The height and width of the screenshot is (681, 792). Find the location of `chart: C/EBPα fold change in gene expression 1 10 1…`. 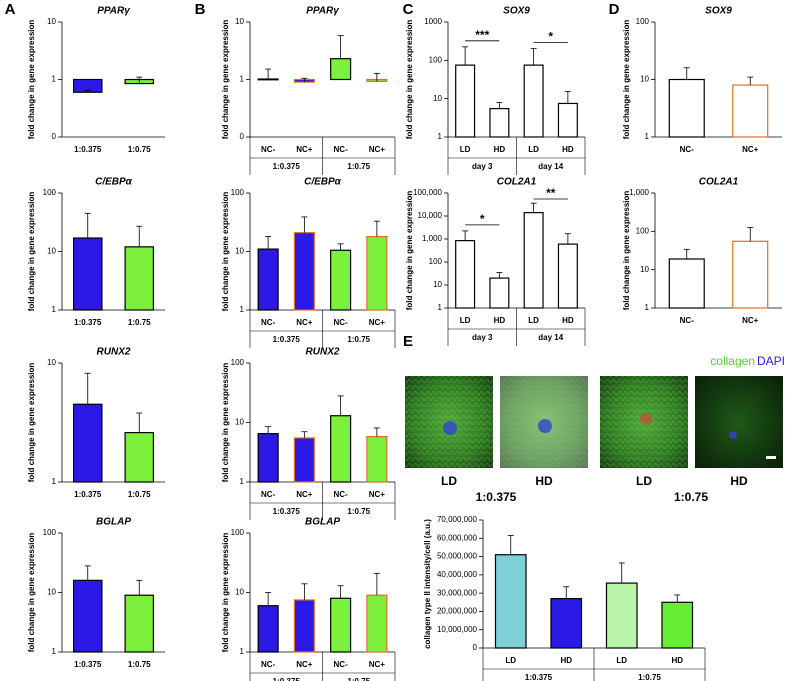

chart: C/EBPα fold change in gene expression 1 10 1… is located at coordinates (96, 252).